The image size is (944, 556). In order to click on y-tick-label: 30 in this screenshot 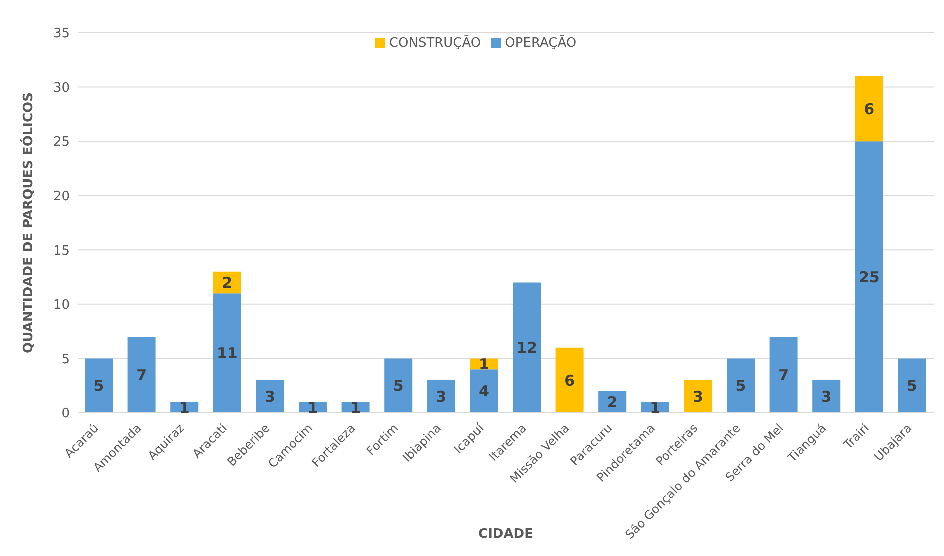, I will do `click(61, 88)`.